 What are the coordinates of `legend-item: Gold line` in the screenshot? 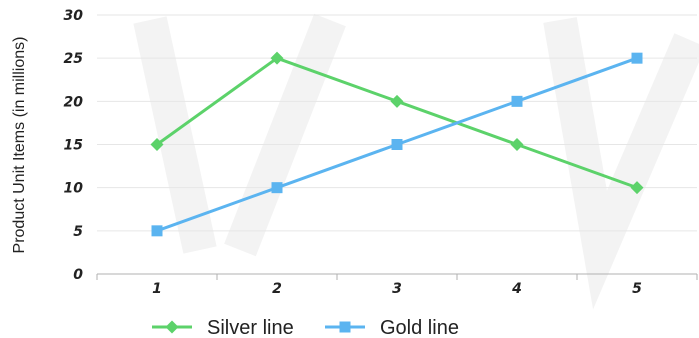 It's located at (392, 327).